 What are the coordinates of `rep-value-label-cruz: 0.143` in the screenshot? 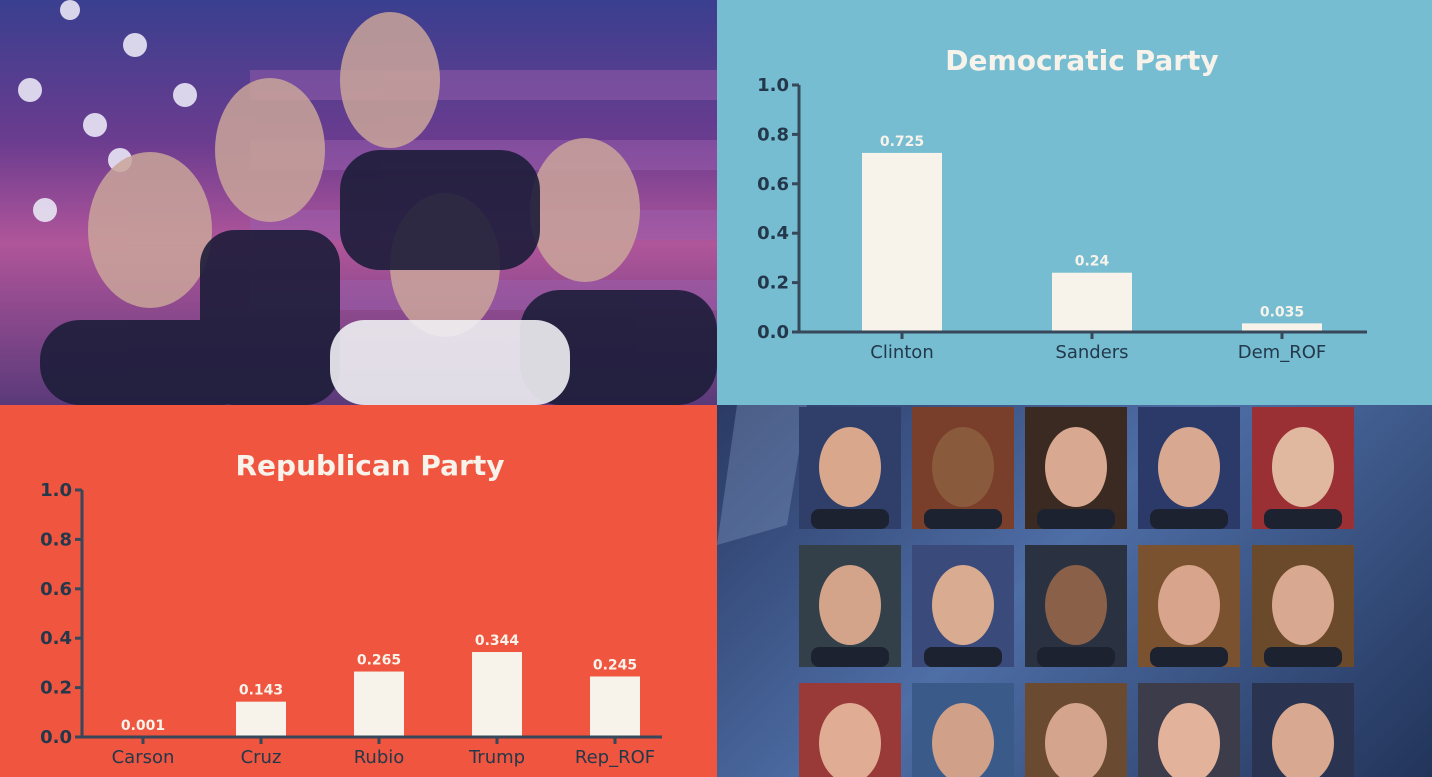 It's located at (261, 691).